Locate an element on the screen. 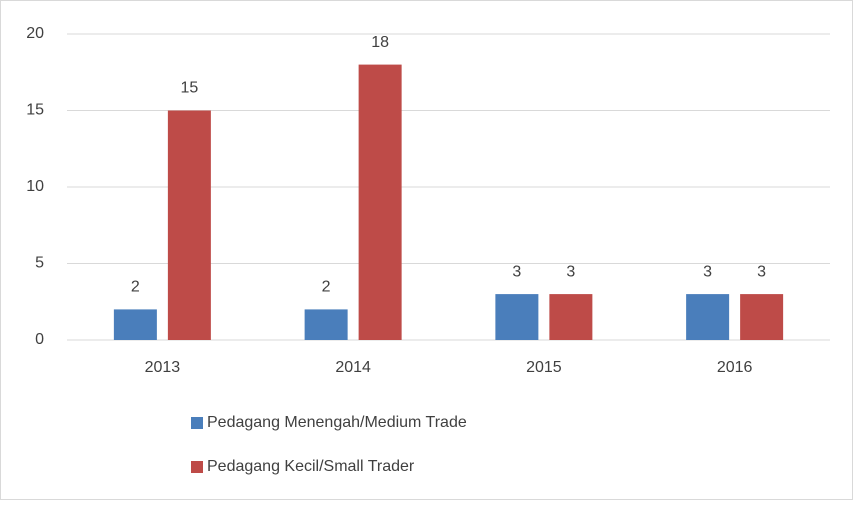 The width and height of the screenshot is (854, 506). legend-label: Pedagang Menengah/Medium Trade is located at coordinates (337, 422).